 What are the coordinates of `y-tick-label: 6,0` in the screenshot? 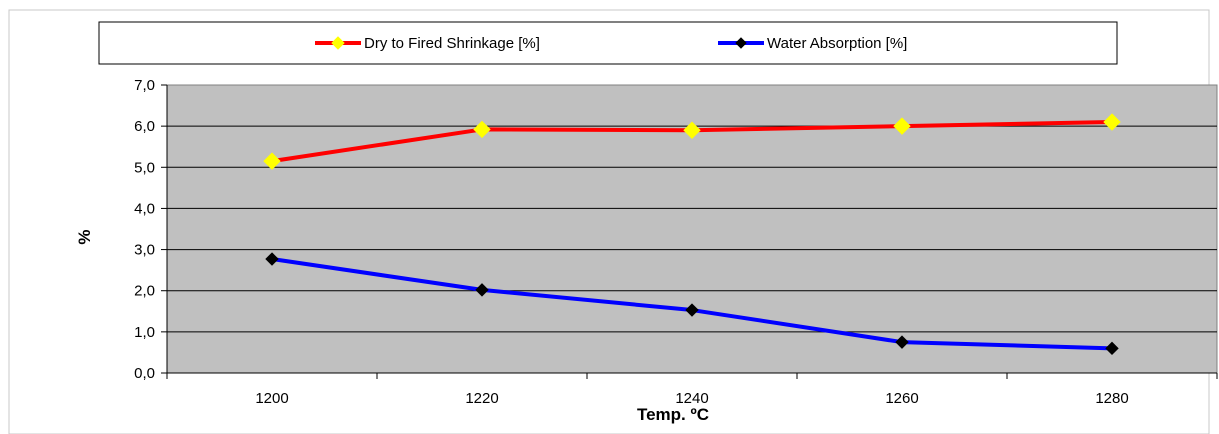 It's located at (144, 126).